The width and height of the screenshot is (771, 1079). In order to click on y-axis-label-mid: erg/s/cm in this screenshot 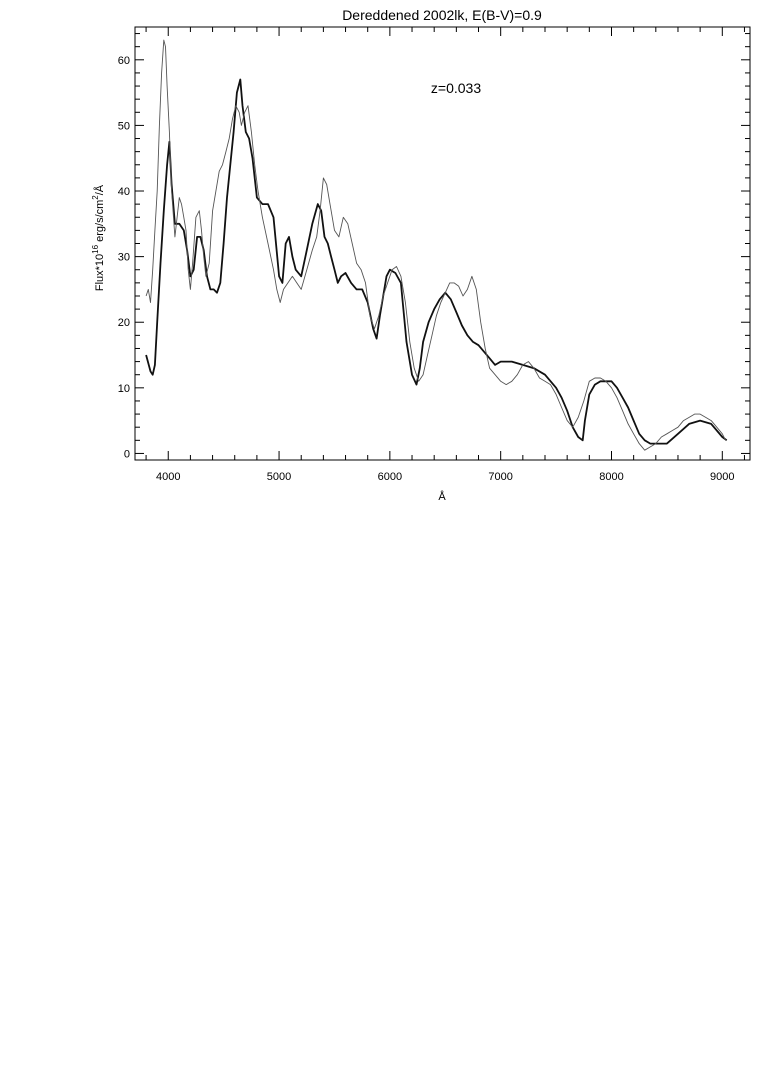, I will do `click(100, 222)`.